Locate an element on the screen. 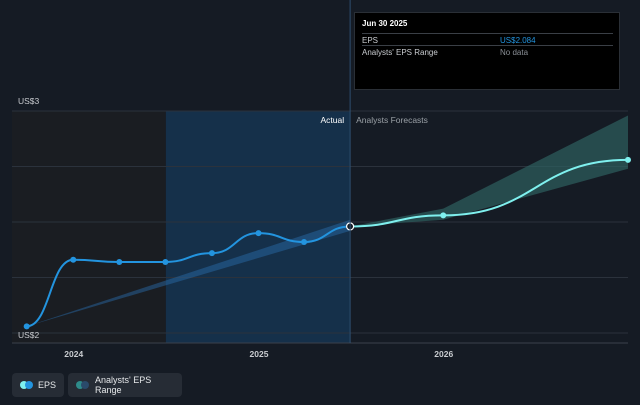  past-trend-band is located at coordinates (188, 273).